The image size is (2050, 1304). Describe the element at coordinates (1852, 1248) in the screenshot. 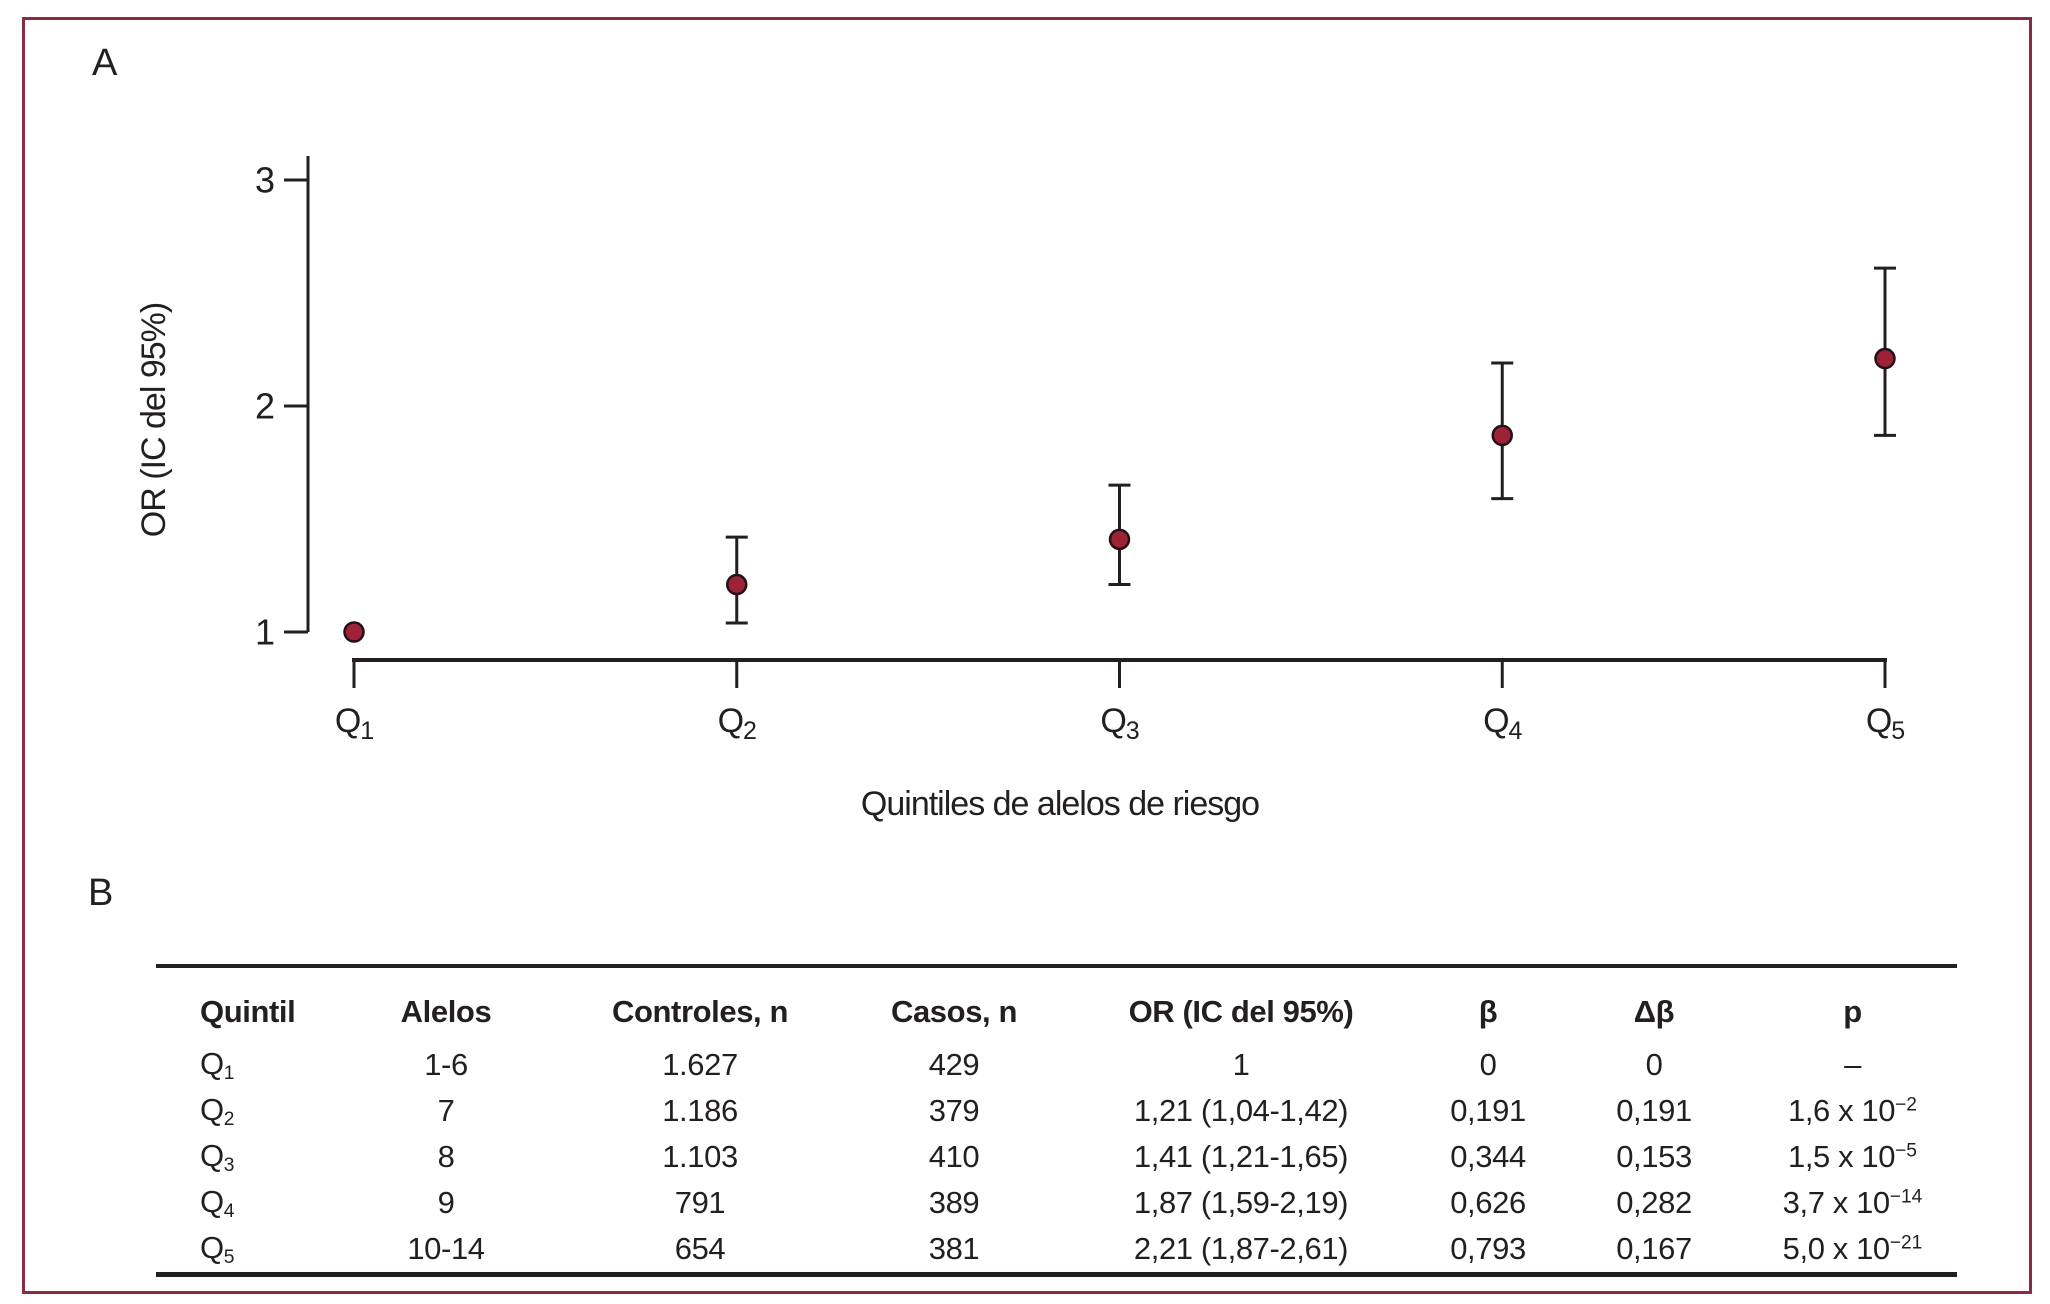

I see `cell-p: 5,0 x 10−21` at that location.